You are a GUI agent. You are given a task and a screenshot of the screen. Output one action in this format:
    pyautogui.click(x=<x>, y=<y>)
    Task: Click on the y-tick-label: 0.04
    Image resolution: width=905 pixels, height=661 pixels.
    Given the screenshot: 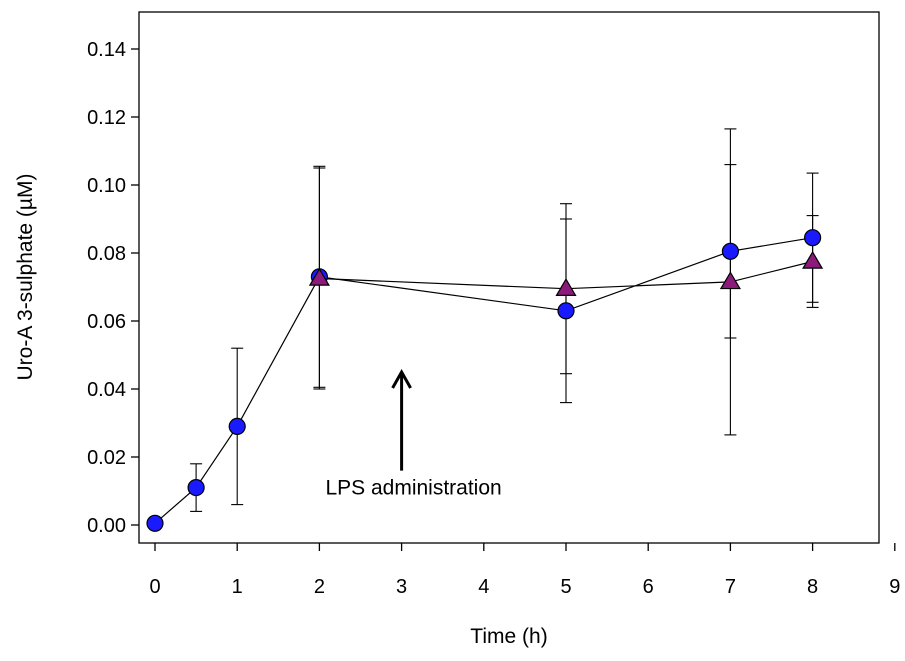 What is the action you would take?
    pyautogui.click(x=106, y=390)
    